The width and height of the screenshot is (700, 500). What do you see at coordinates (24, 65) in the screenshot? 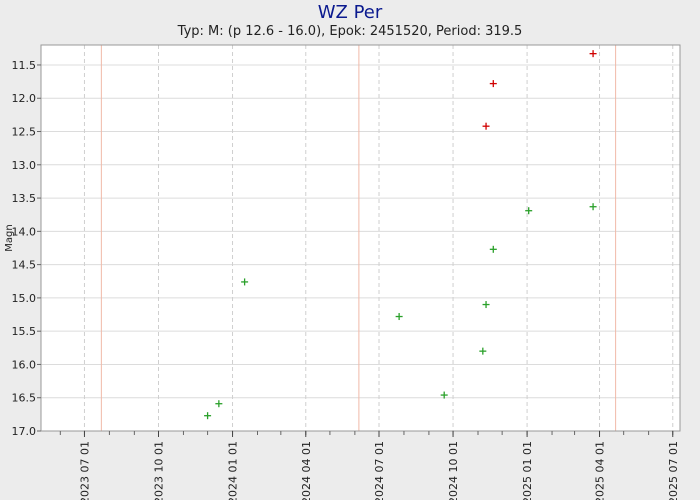
I see `y-tick-label: 11.5` at bounding box center [24, 65].